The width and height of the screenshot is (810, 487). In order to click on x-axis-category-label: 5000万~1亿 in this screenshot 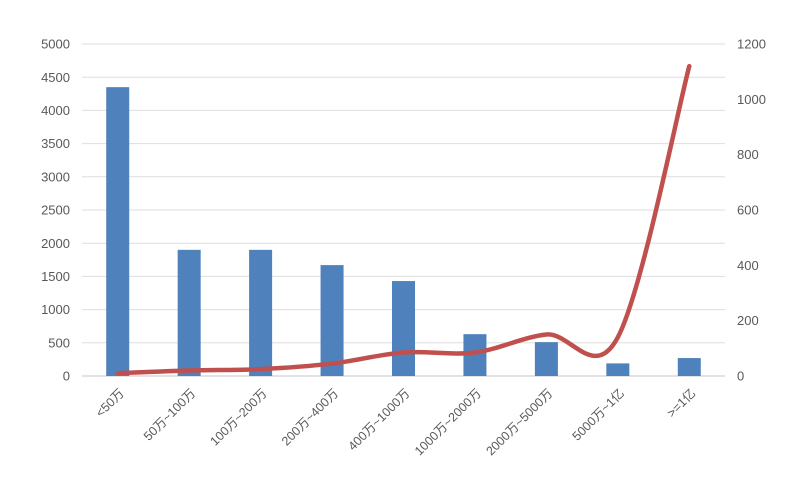, I will do `click(598, 415)`.